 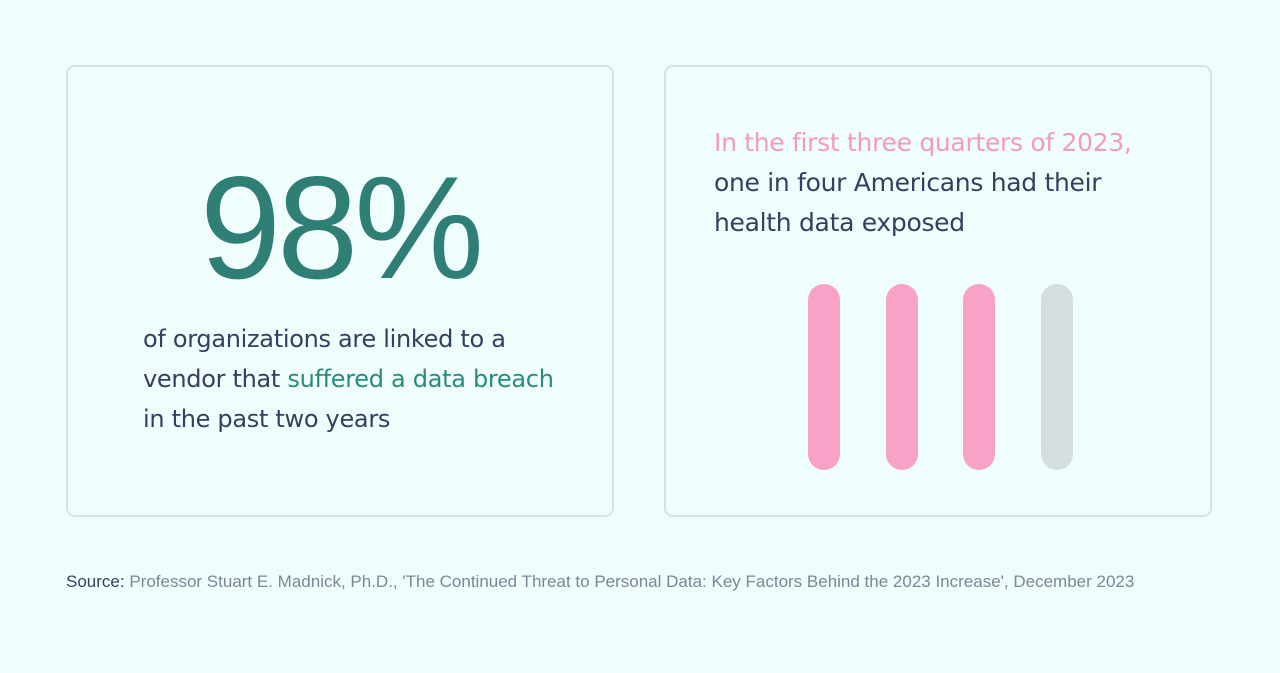 I want to click on stat-description-part2: in the past two years, so click(x=267, y=419).